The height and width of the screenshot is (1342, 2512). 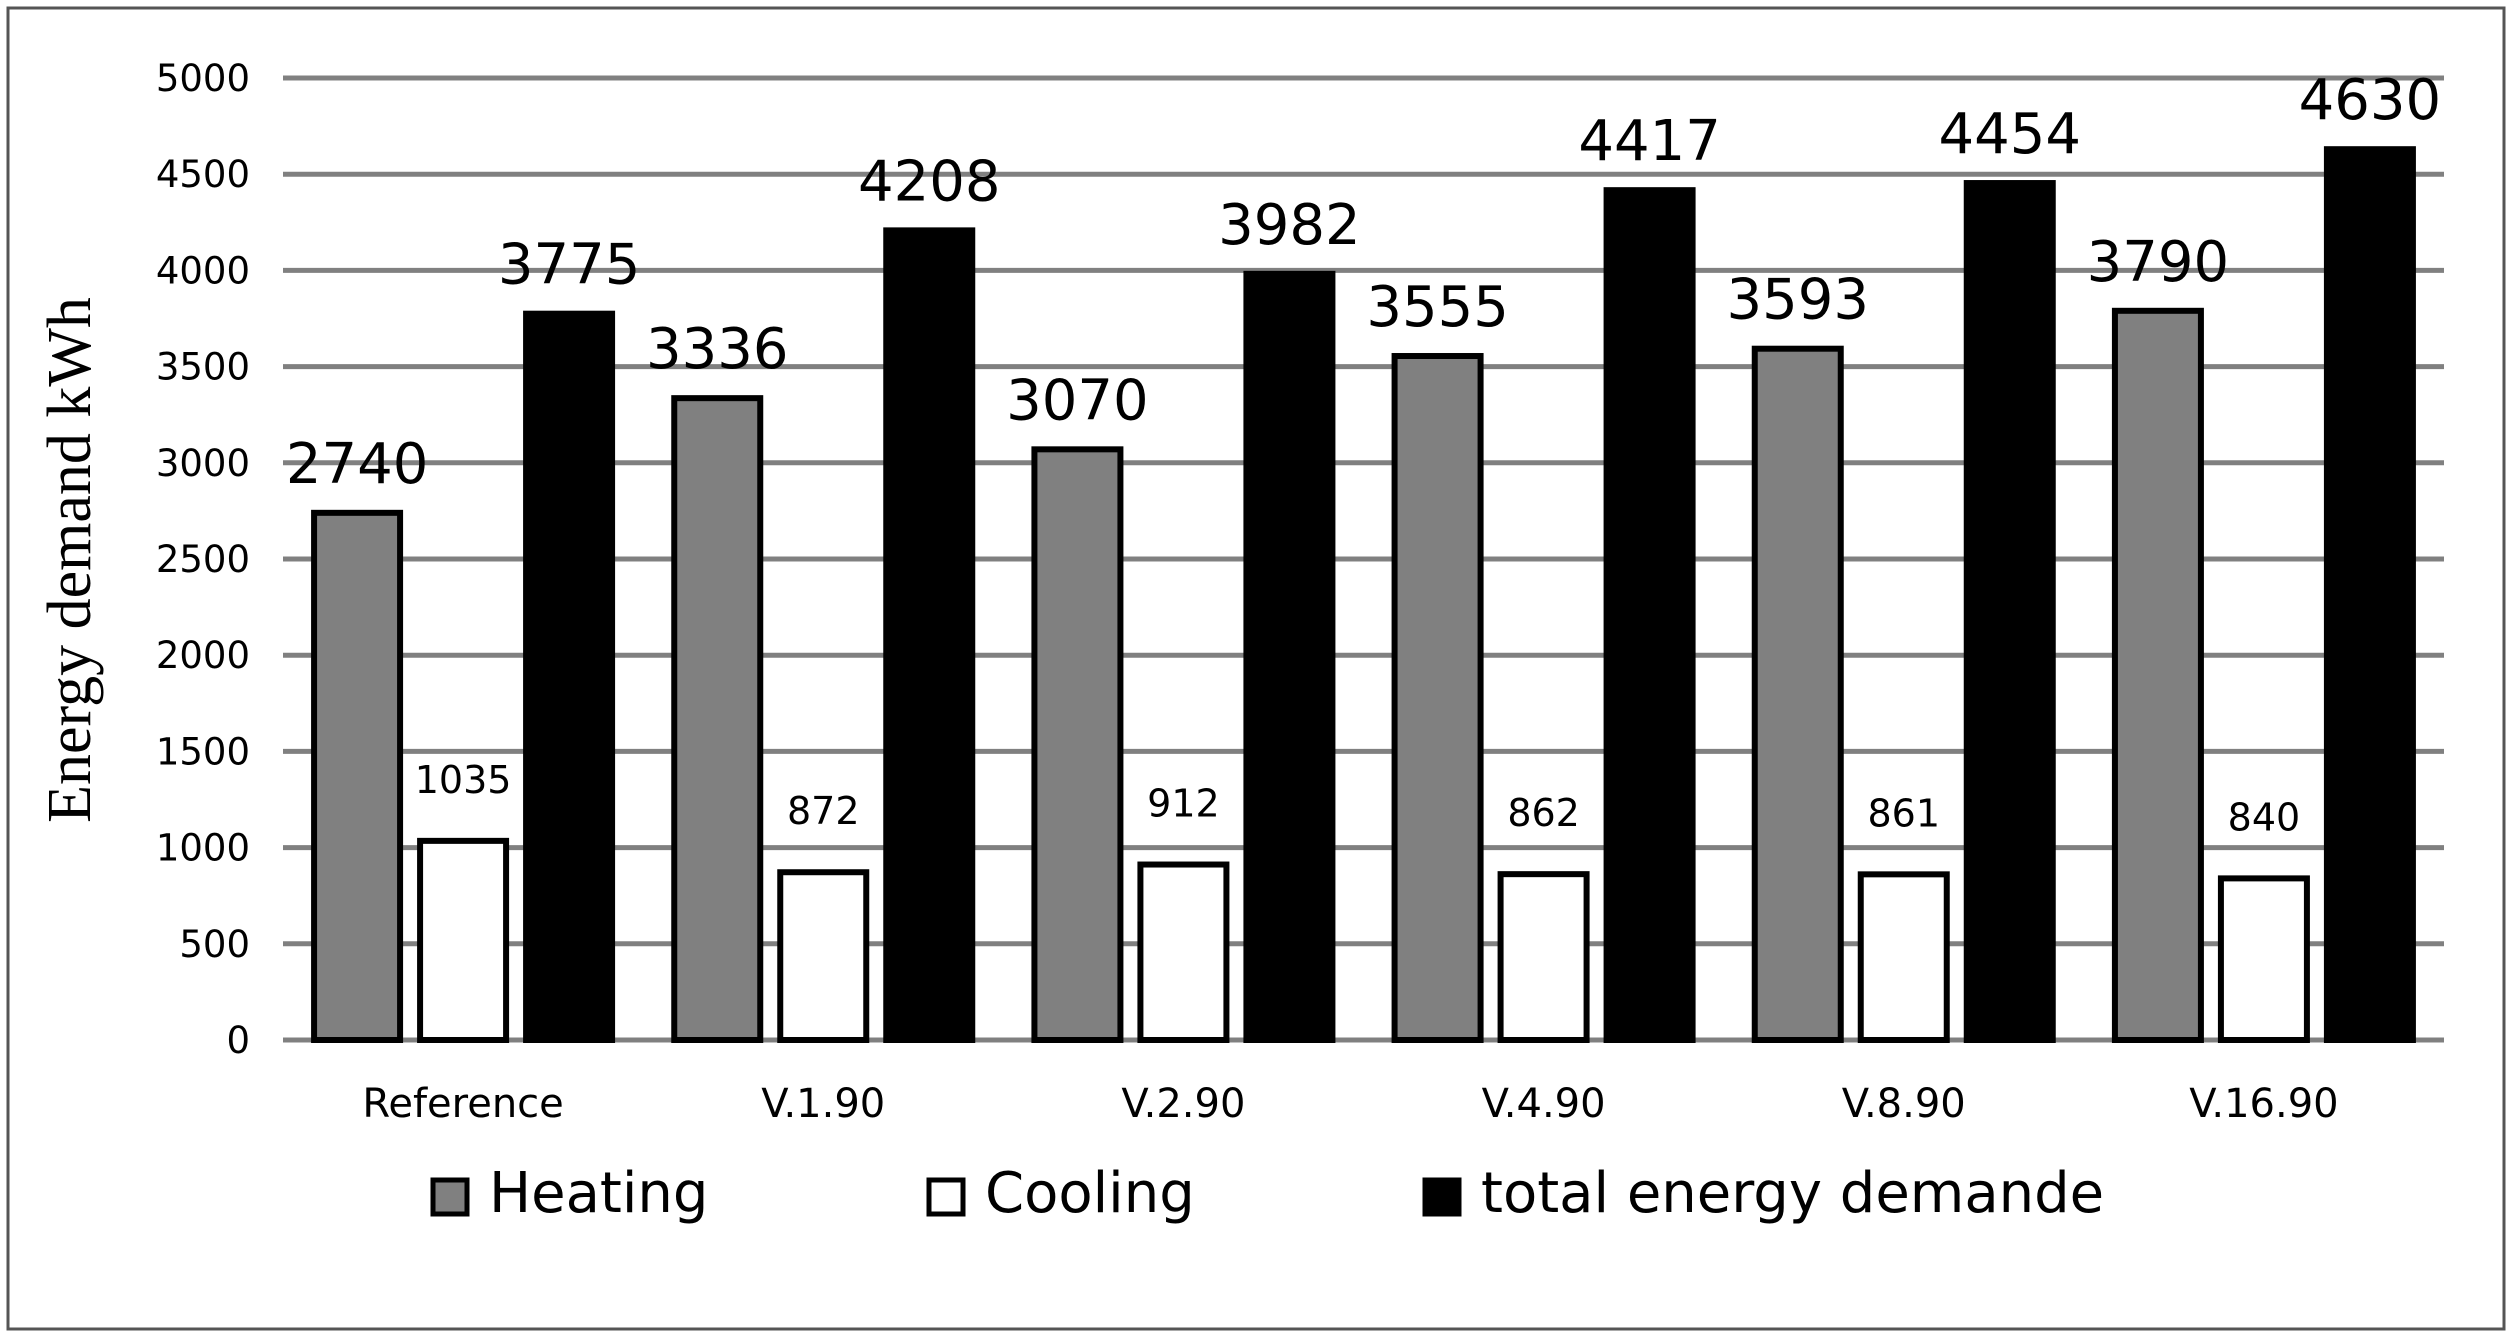 What do you see at coordinates (214, 944) in the screenshot?
I see `y-tick-label: 500` at bounding box center [214, 944].